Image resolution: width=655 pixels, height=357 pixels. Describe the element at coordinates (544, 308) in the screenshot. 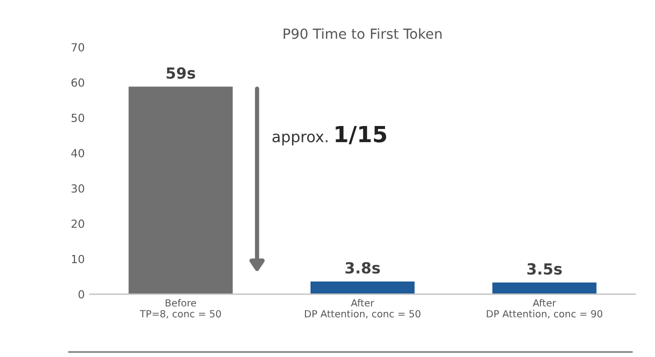

I see `x-tick-label: After DP Attention, conc = 90` at that location.